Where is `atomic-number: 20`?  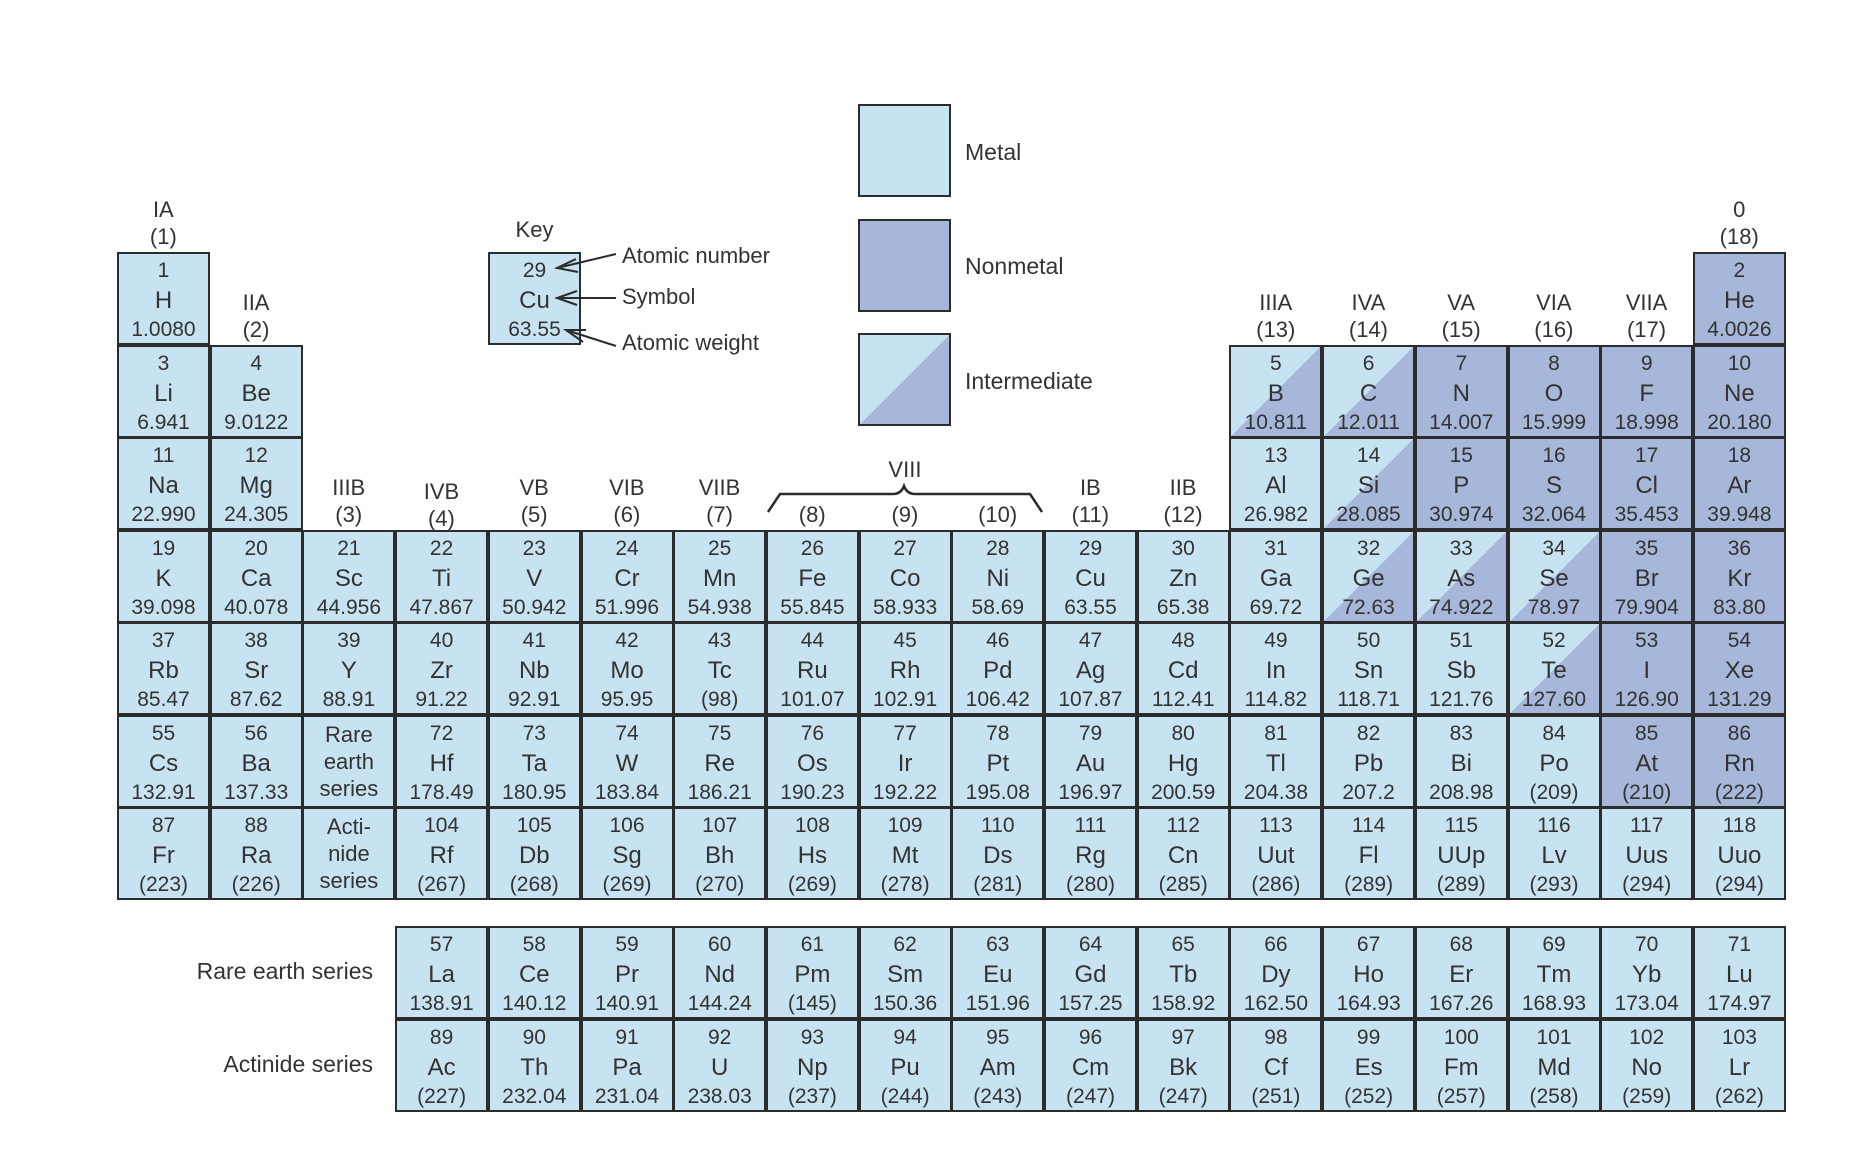
atomic-number: 20 is located at coordinates (256, 548).